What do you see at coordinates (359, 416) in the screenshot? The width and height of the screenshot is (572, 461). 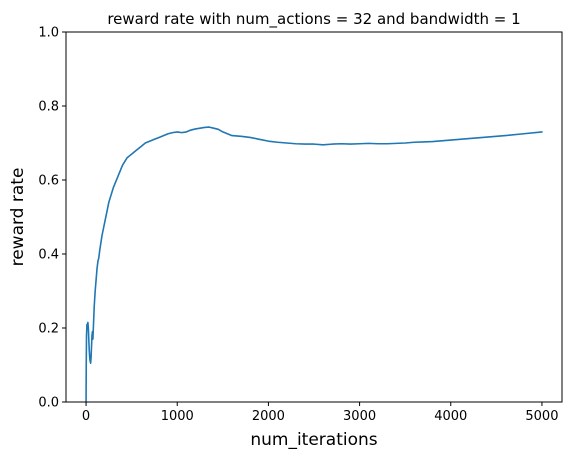 I see `x-tick-label: 3000` at bounding box center [359, 416].